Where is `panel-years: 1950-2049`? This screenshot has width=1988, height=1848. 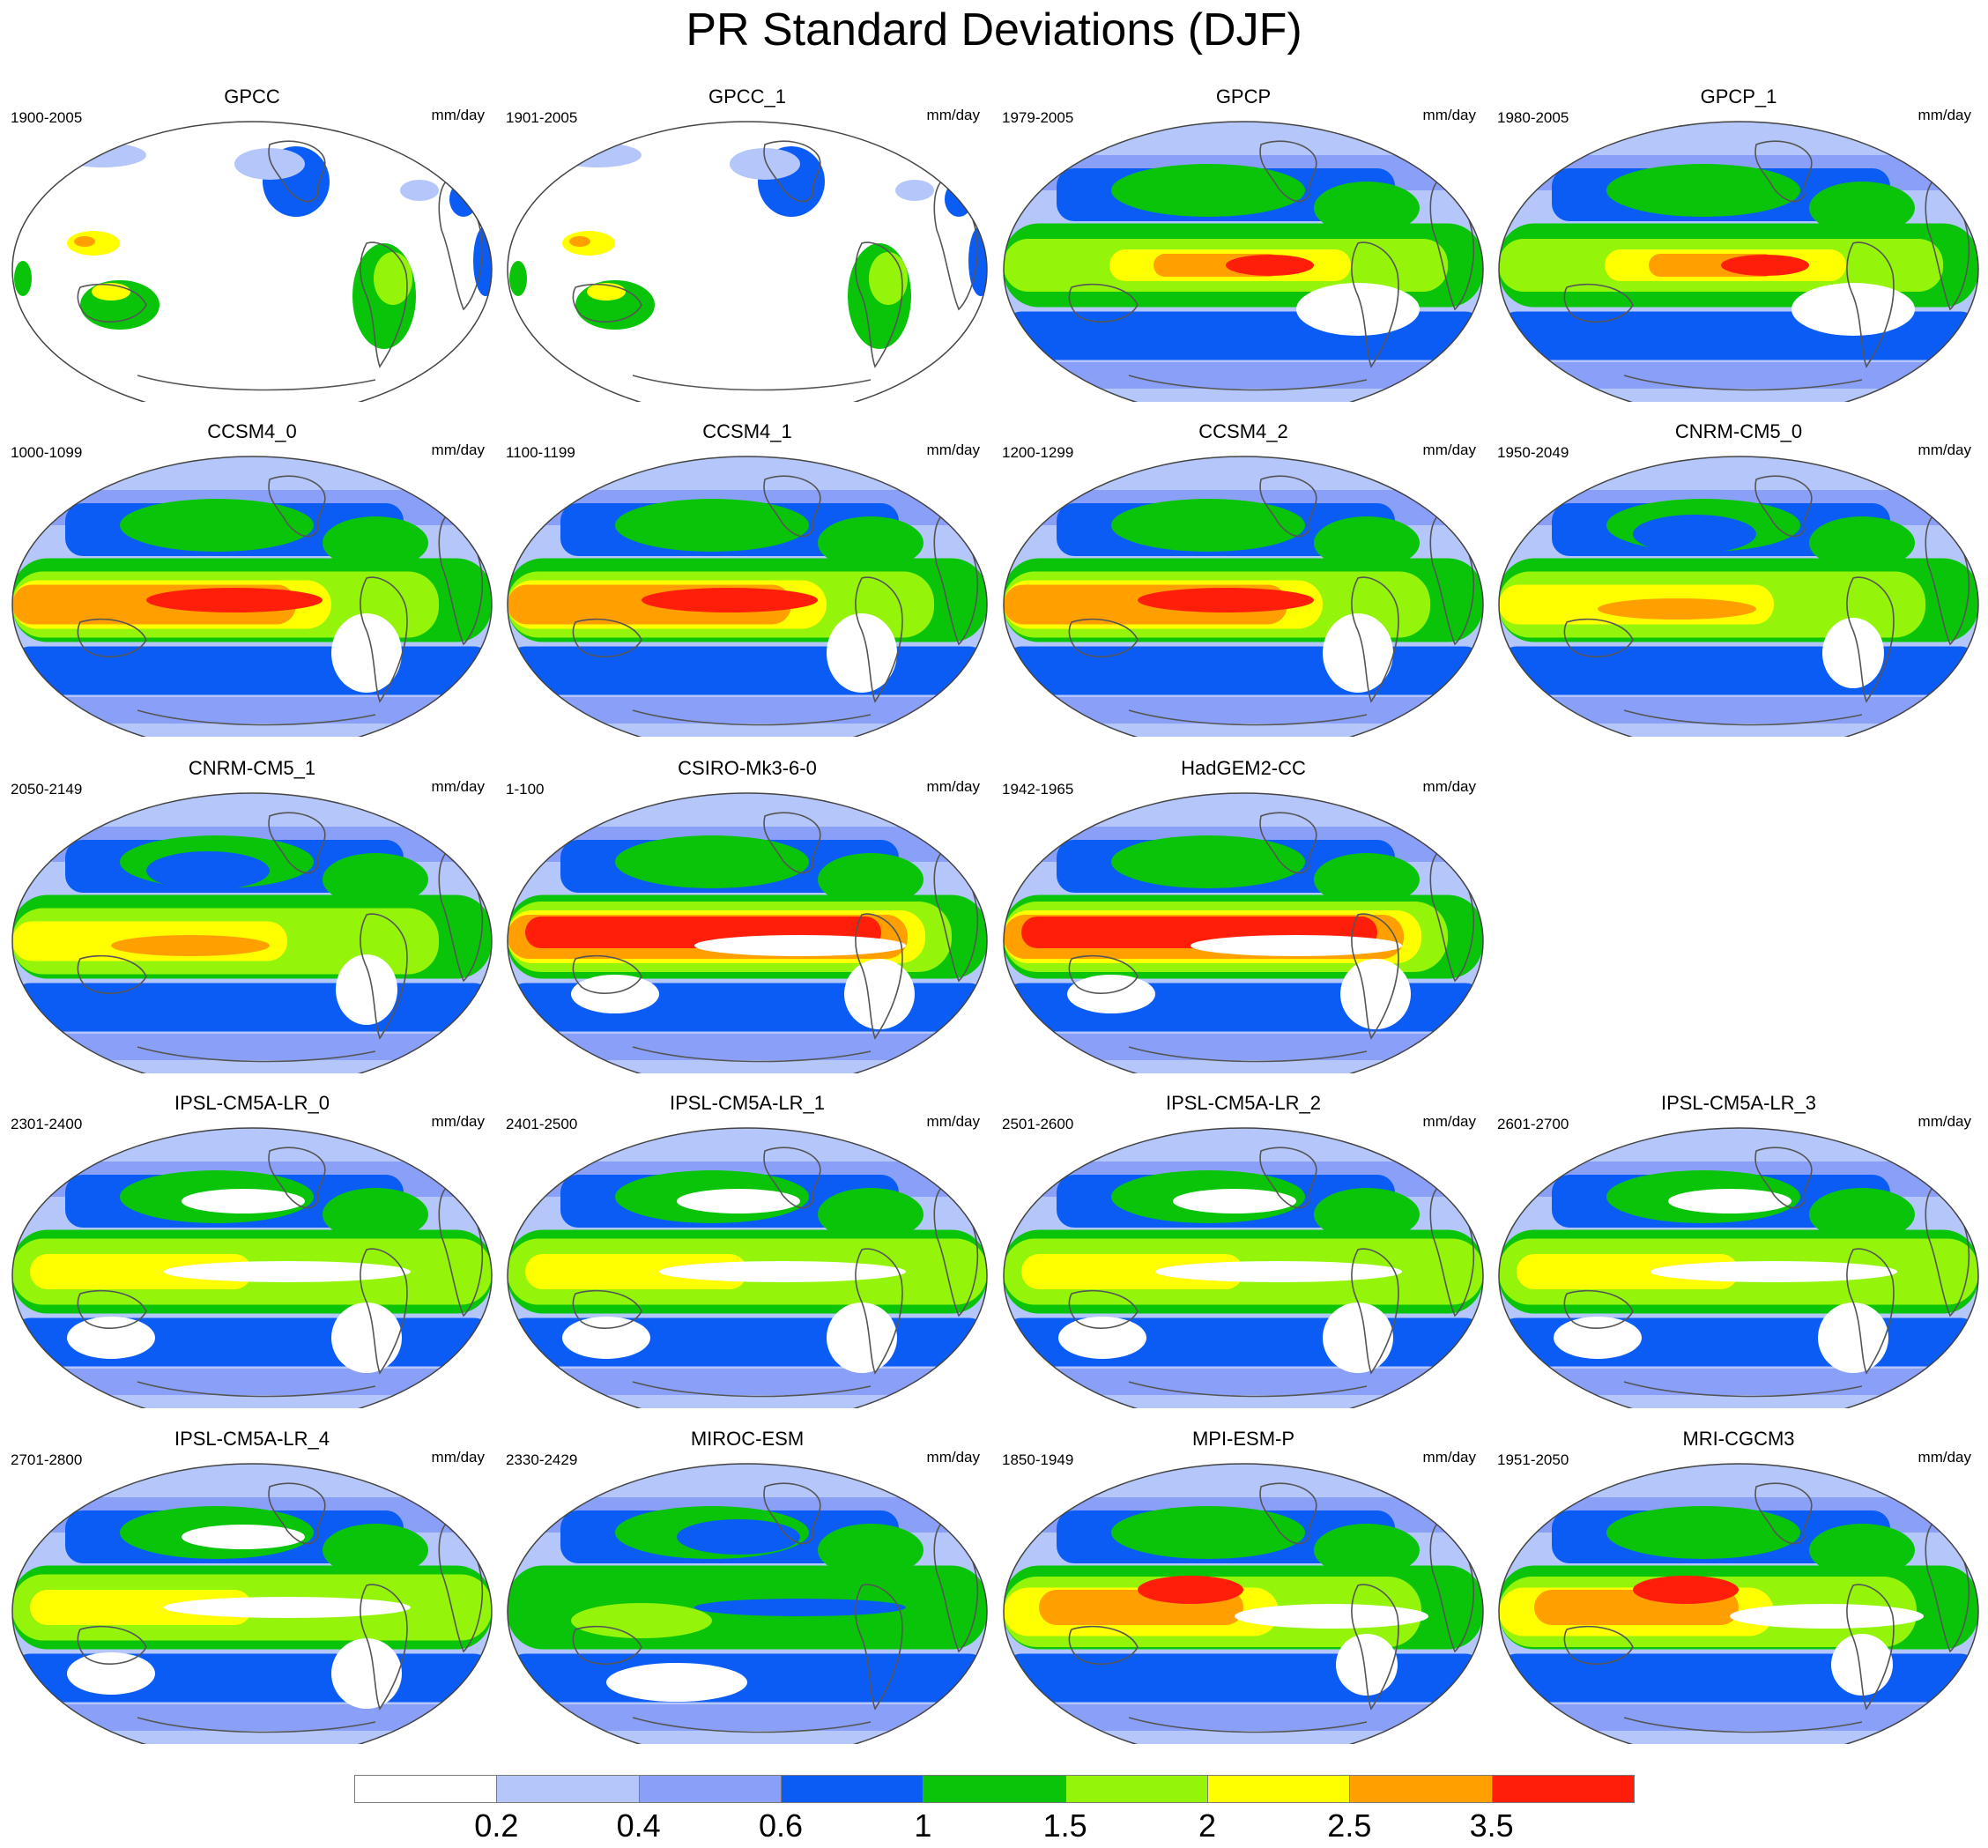 panel-years: 1950-2049 is located at coordinates (1533, 452).